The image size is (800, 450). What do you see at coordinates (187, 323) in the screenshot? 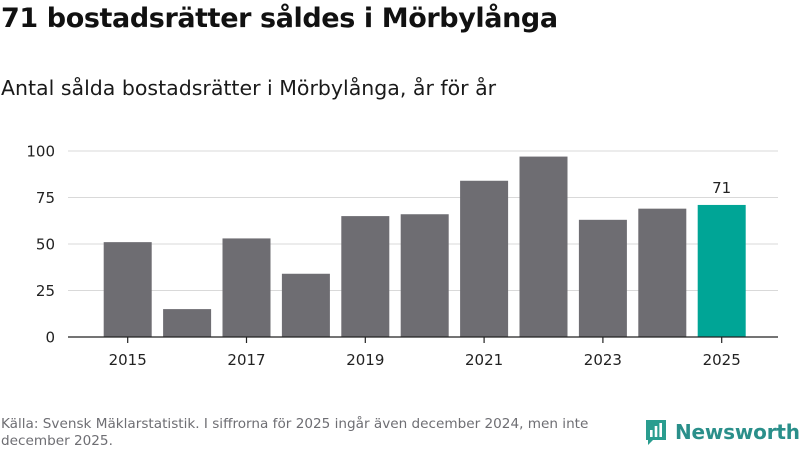
I see `bar-2016` at bounding box center [187, 323].